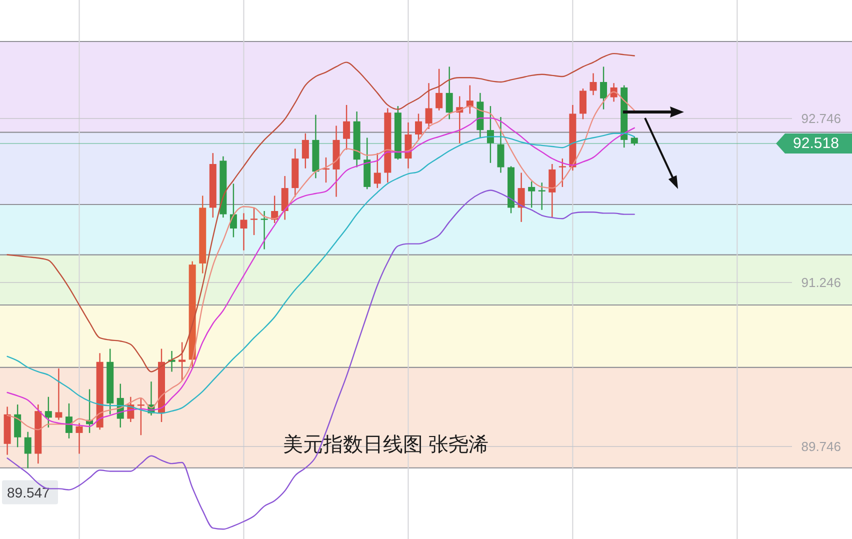 This screenshot has width=852, height=539. What do you see at coordinates (821, 446) in the screenshot?
I see `y-tick-label: 89.746` at bounding box center [821, 446].